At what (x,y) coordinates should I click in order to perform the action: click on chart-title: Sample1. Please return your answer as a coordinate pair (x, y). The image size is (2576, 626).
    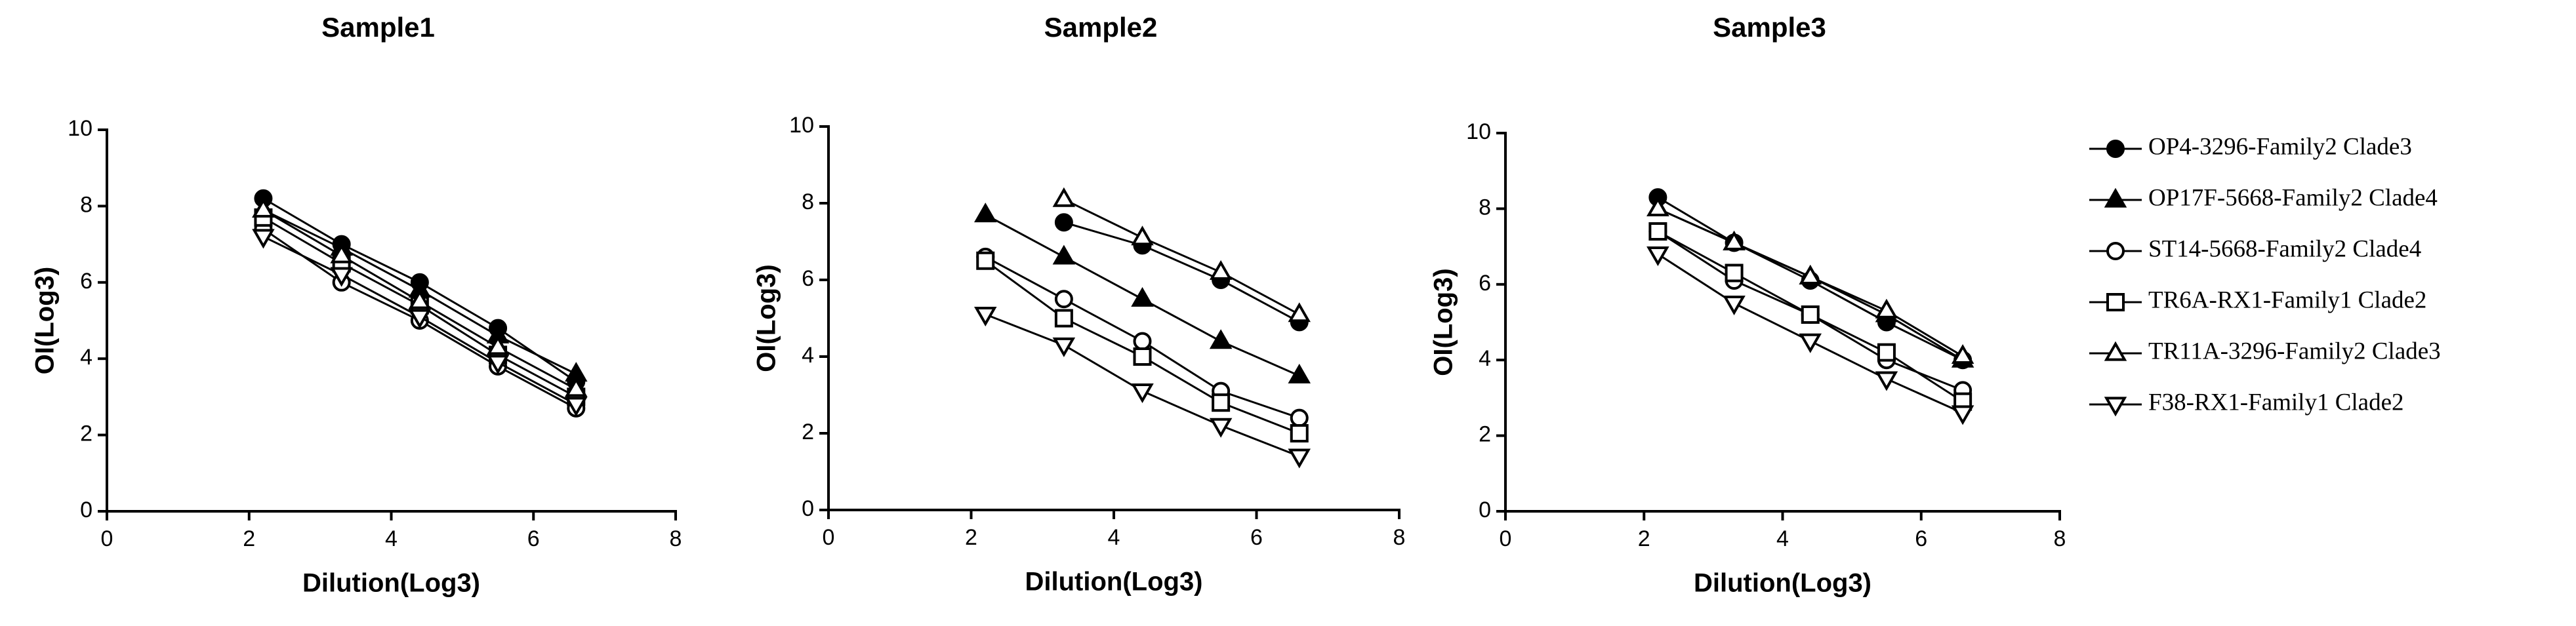
    Looking at the image, I should click on (378, 28).